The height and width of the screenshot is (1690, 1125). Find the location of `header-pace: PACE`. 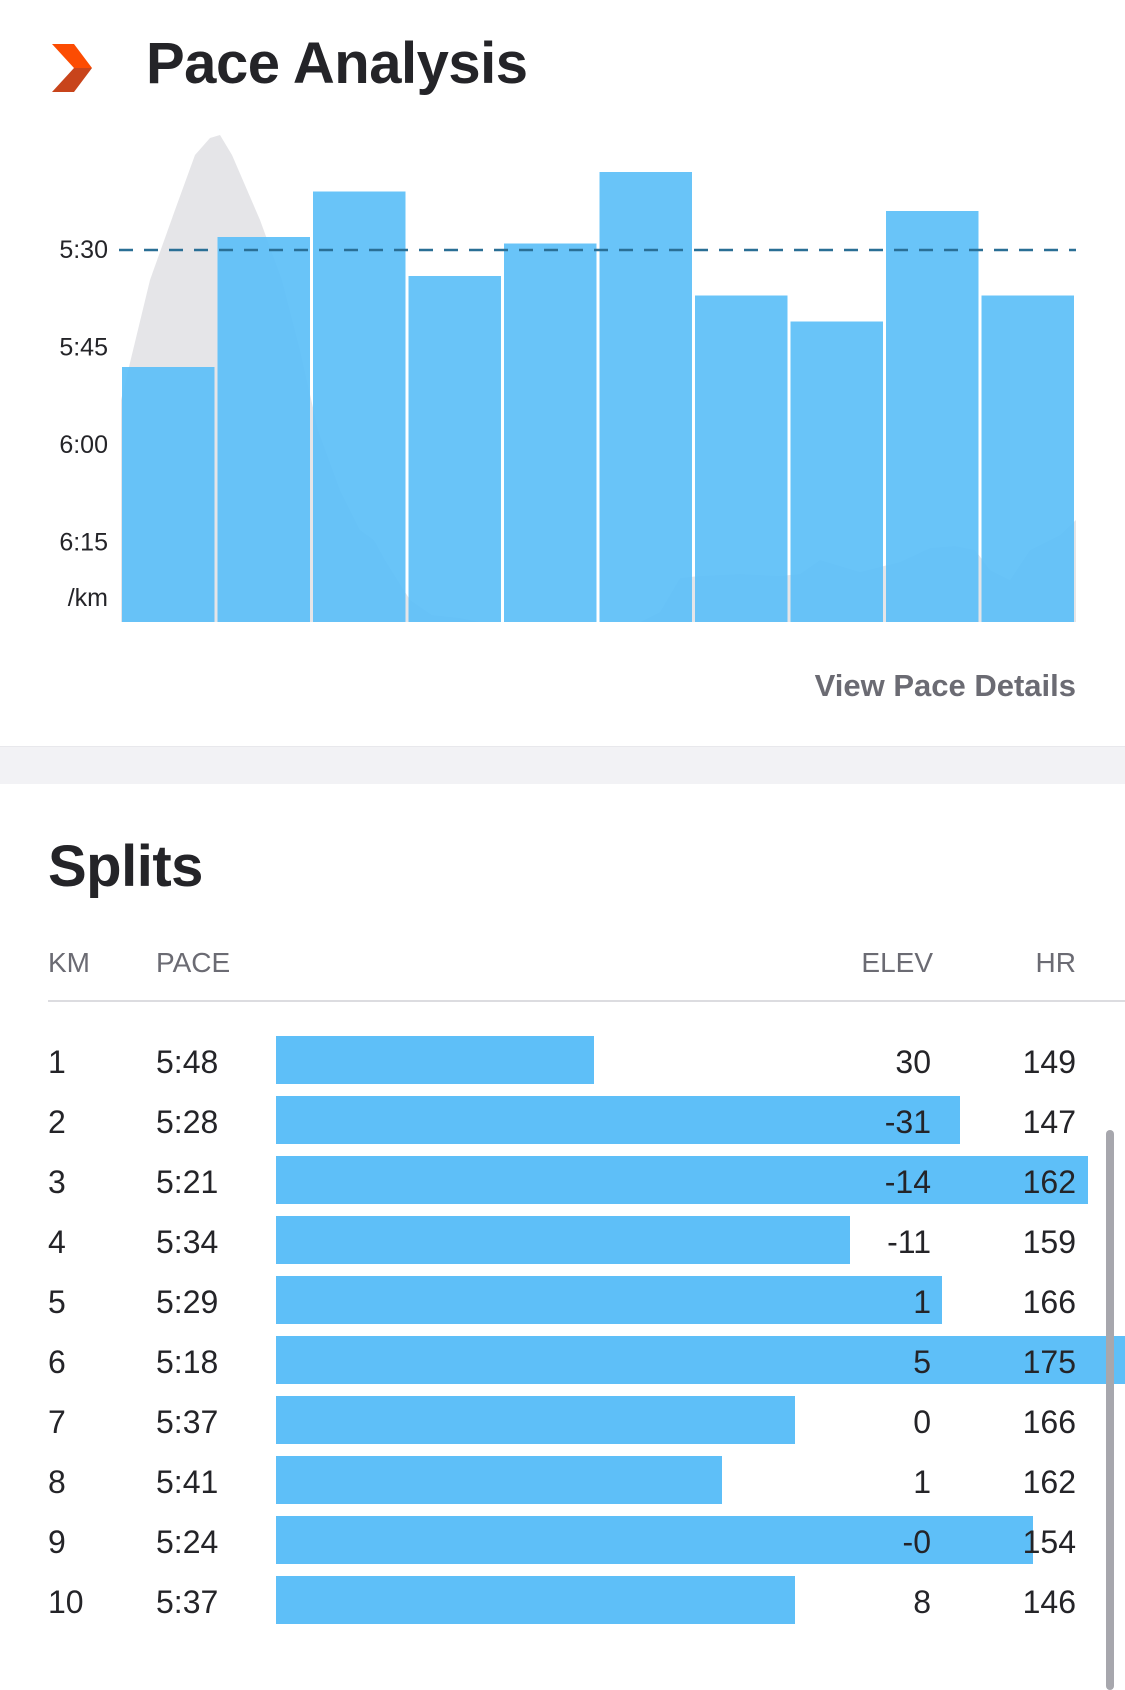

header-pace: PACE is located at coordinates (193, 962).